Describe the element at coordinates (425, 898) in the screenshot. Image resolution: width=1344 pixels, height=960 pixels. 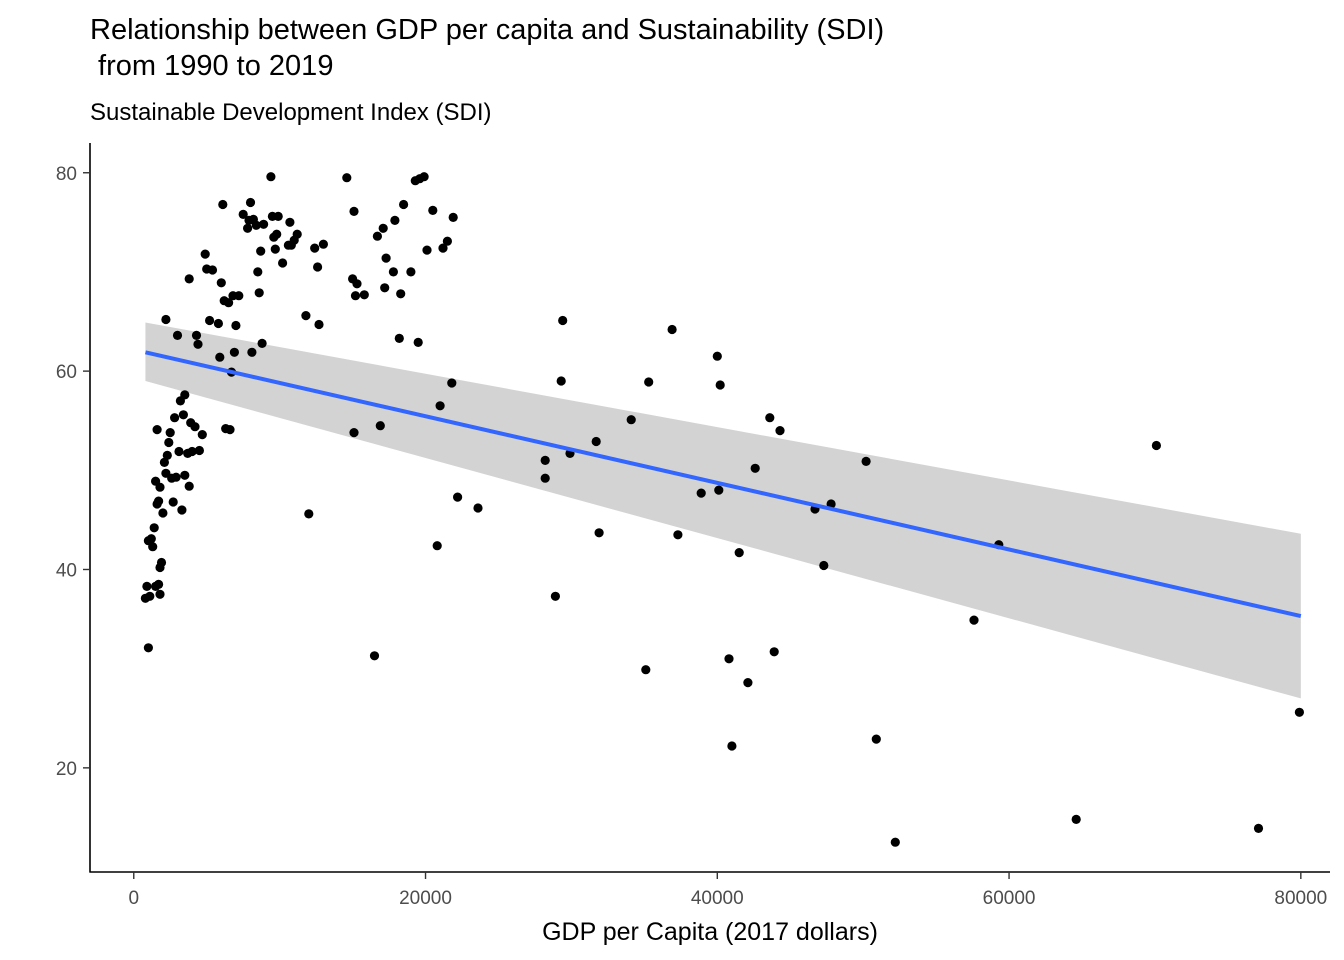
I see `x-tick-label: 20000` at that location.